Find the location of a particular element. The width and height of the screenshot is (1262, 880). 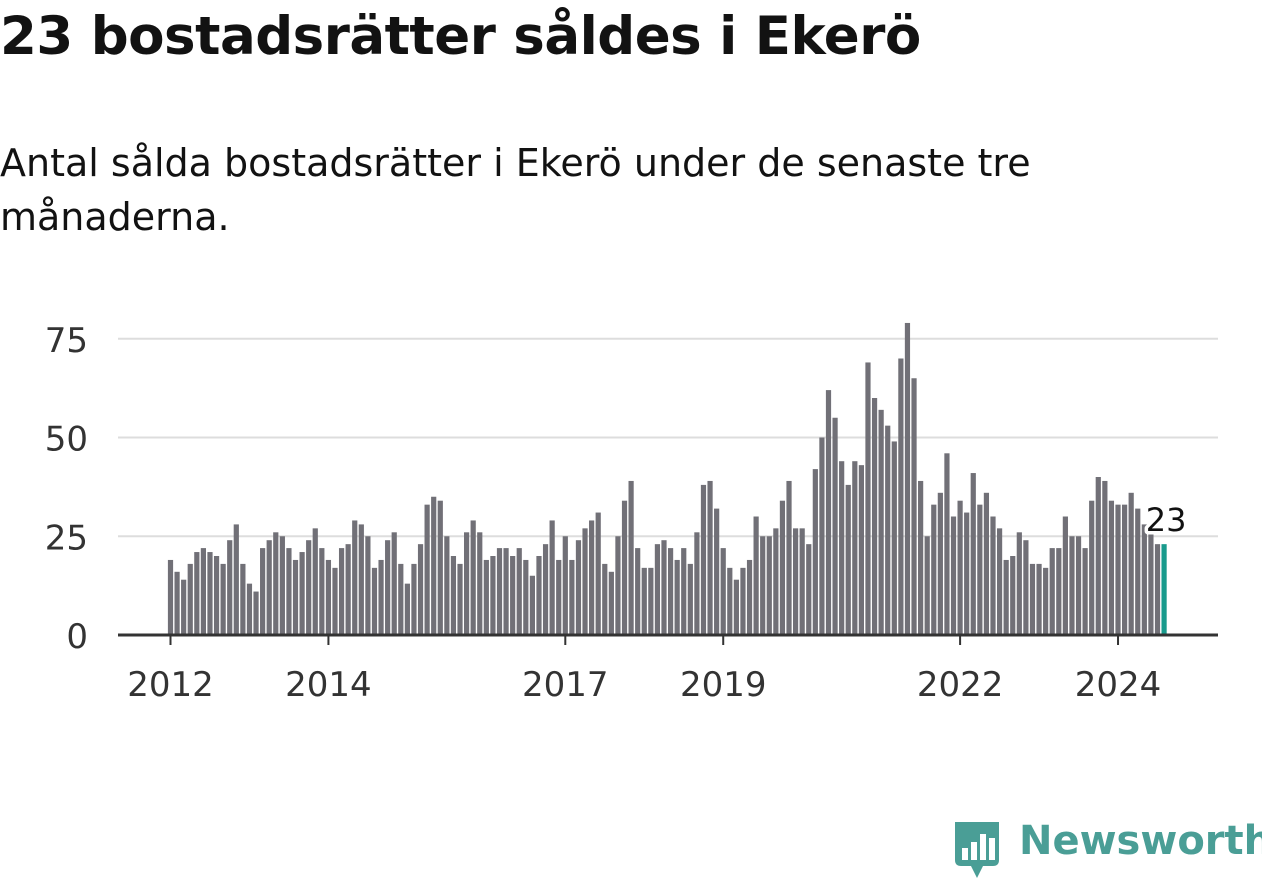

y-tick-label: 0 is located at coordinates (77, 637).